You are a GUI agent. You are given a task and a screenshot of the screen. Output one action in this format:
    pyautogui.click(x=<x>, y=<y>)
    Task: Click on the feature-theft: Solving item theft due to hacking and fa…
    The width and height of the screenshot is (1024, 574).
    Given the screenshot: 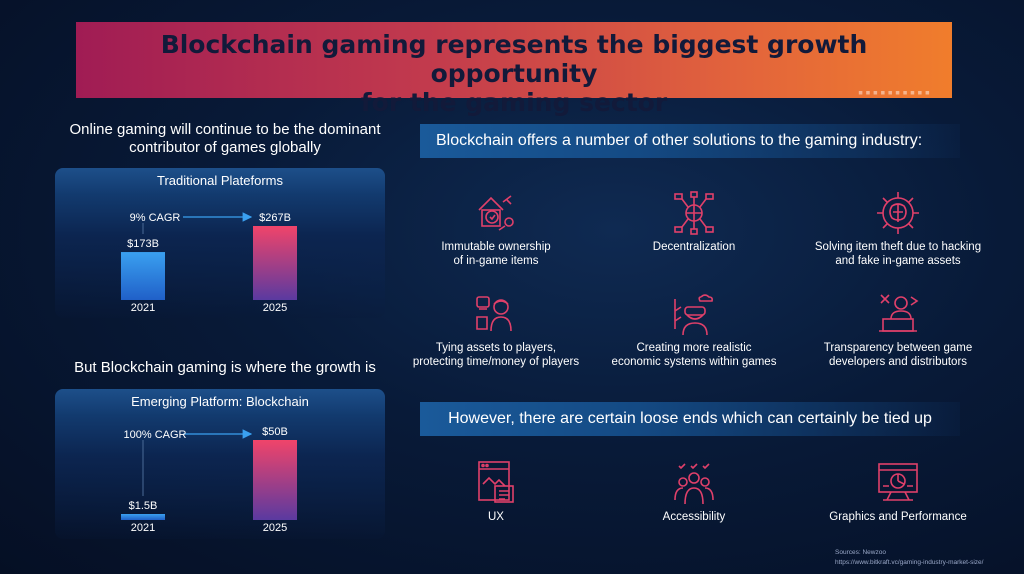 What is the action you would take?
    pyautogui.click(x=898, y=229)
    